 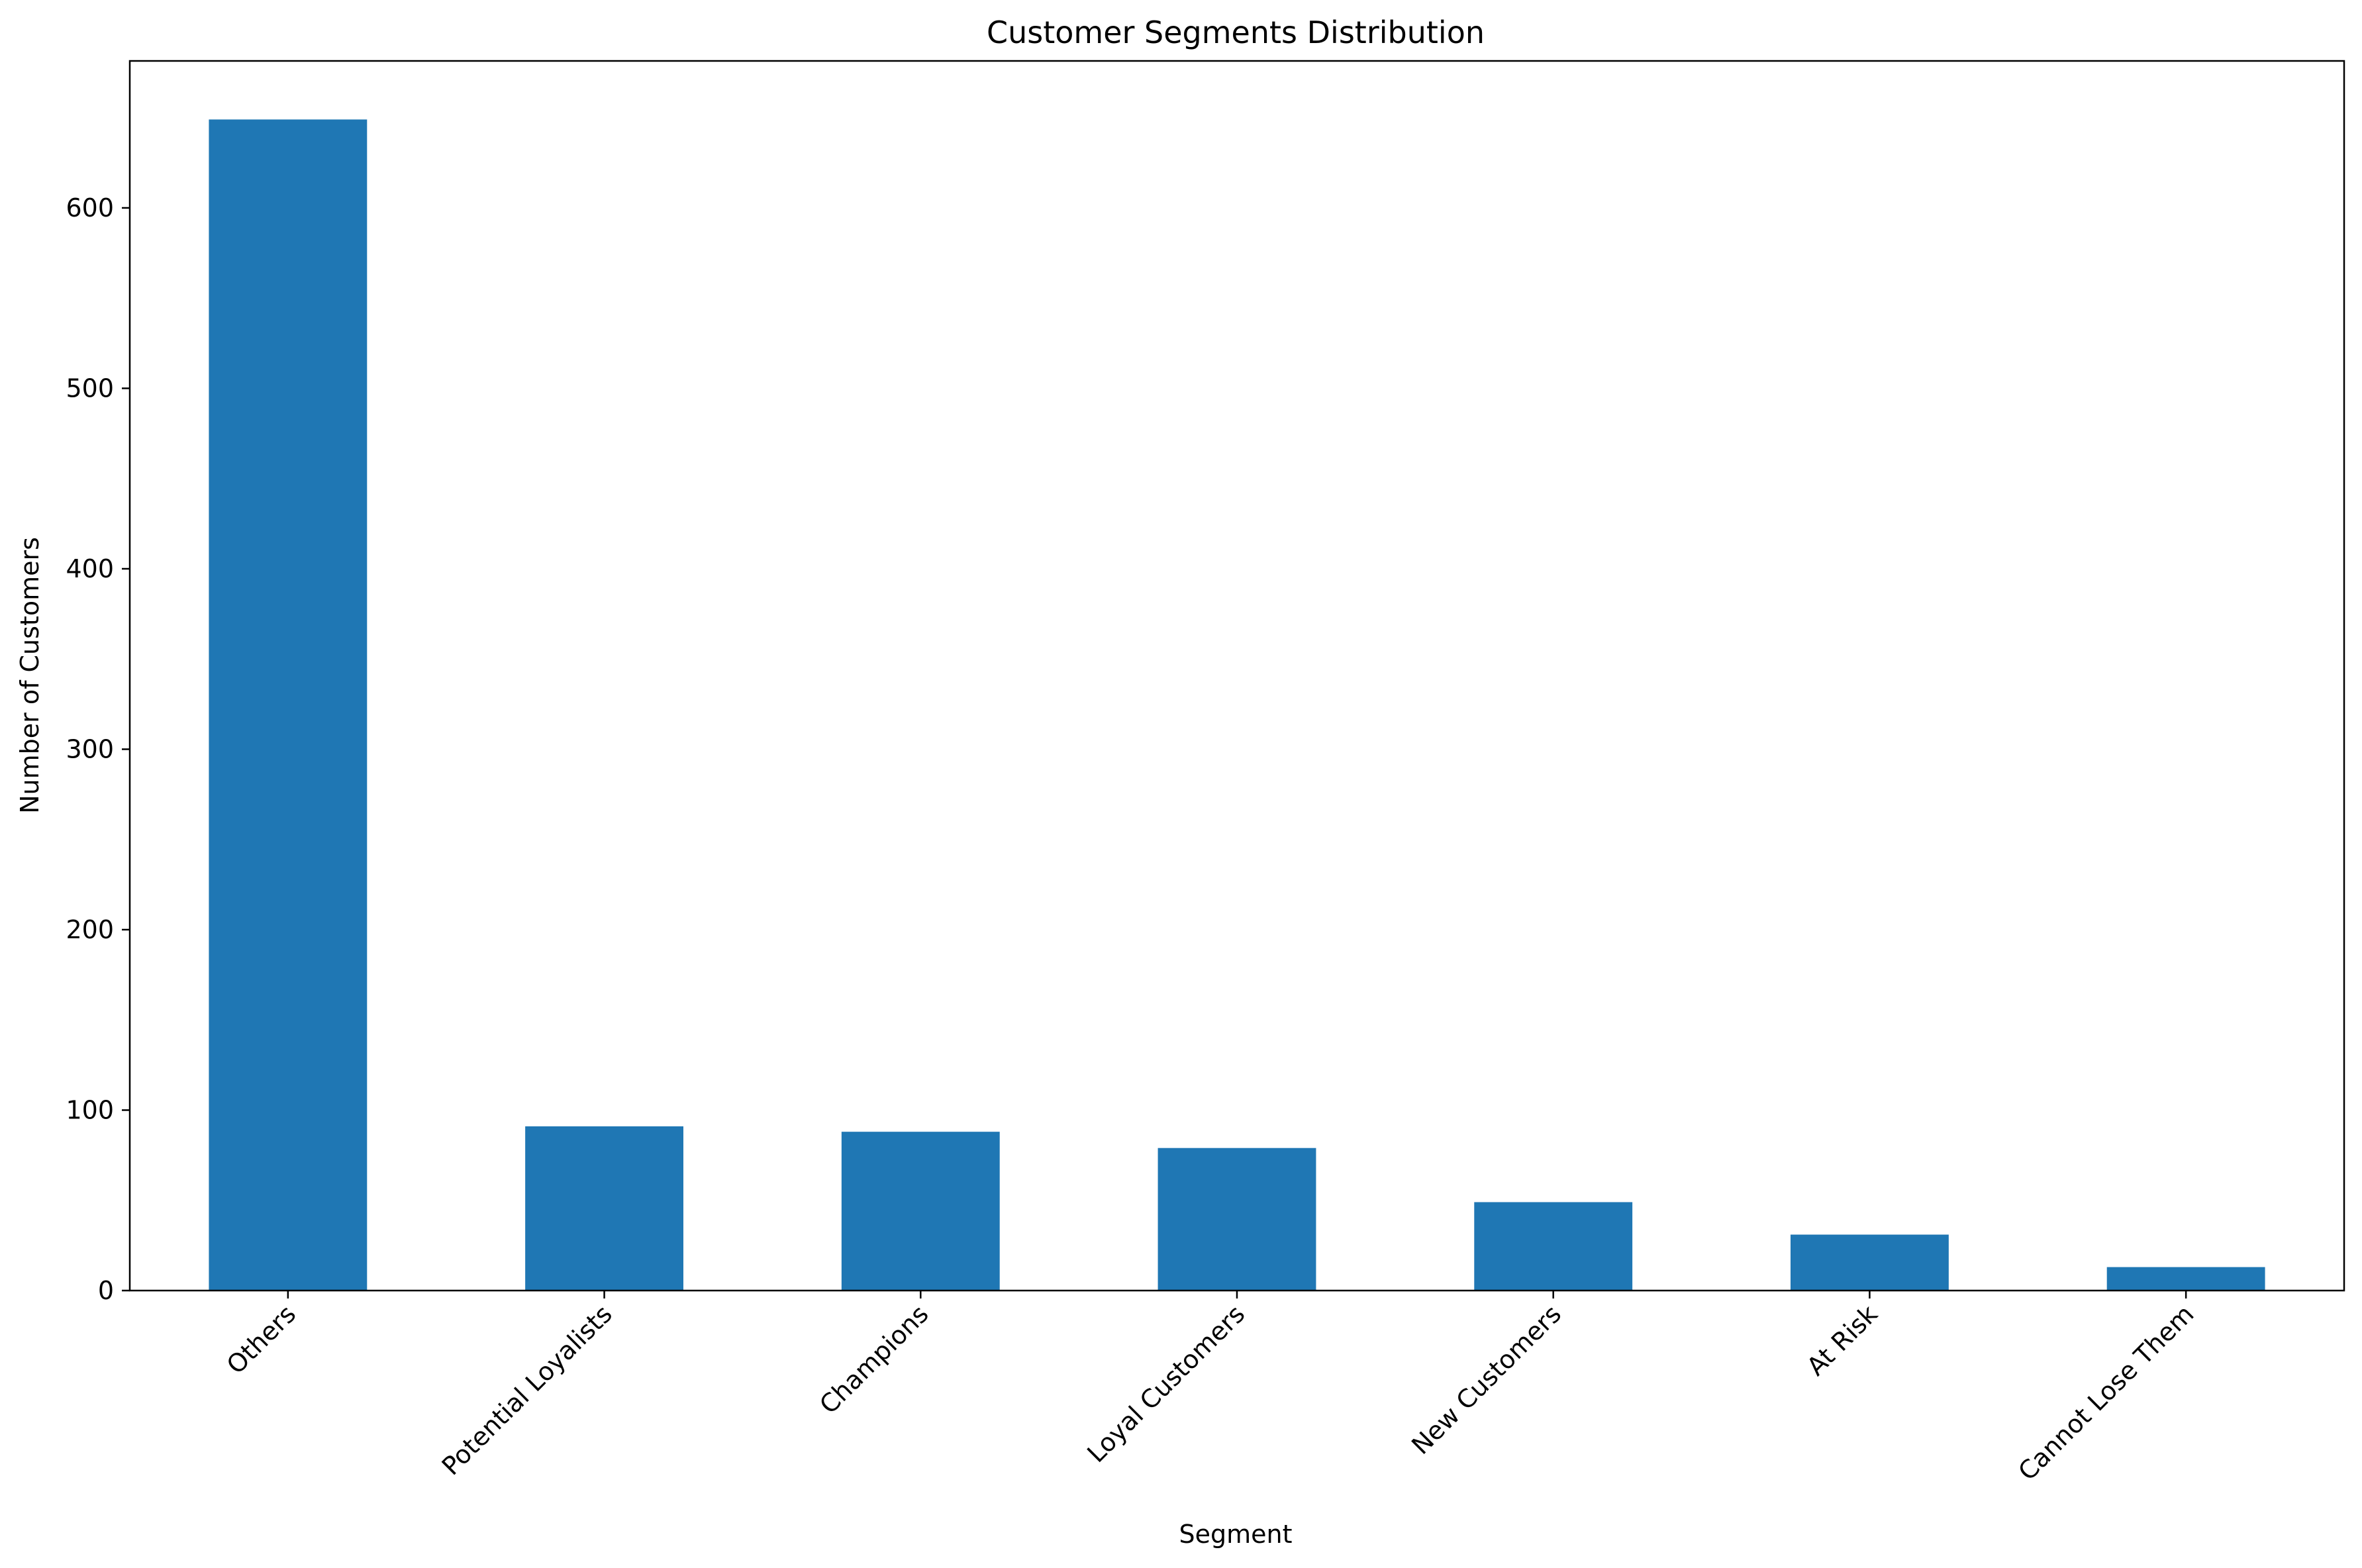 What do you see at coordinates (1553, 1246) in the screenshot?
I see `bar-new-customers` at bounding box center [1553, 1246].